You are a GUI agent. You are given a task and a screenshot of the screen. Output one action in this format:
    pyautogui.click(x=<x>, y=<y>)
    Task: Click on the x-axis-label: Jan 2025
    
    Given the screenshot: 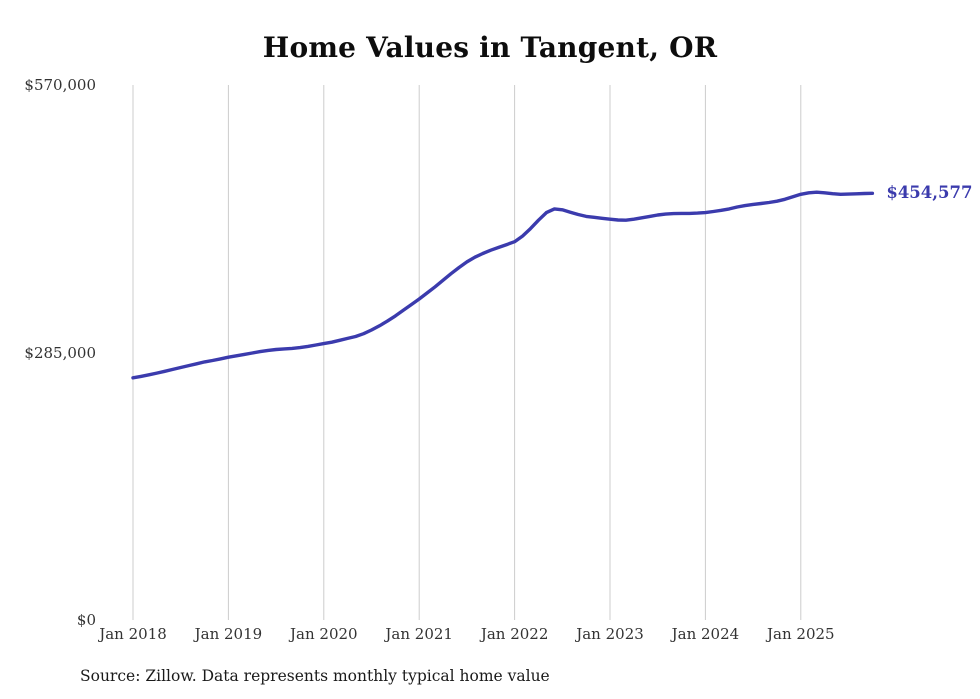 What is the action you would take?
    pyautogui.click(x=801, y=634)
    